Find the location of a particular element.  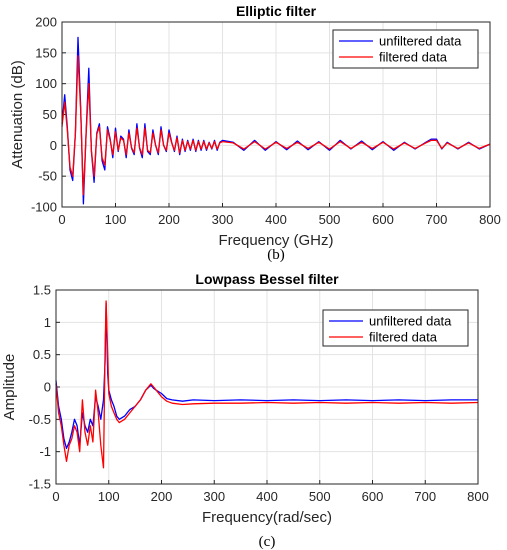

x-axis-label: Frequency (GHz) is located at coordinates (275, 240).